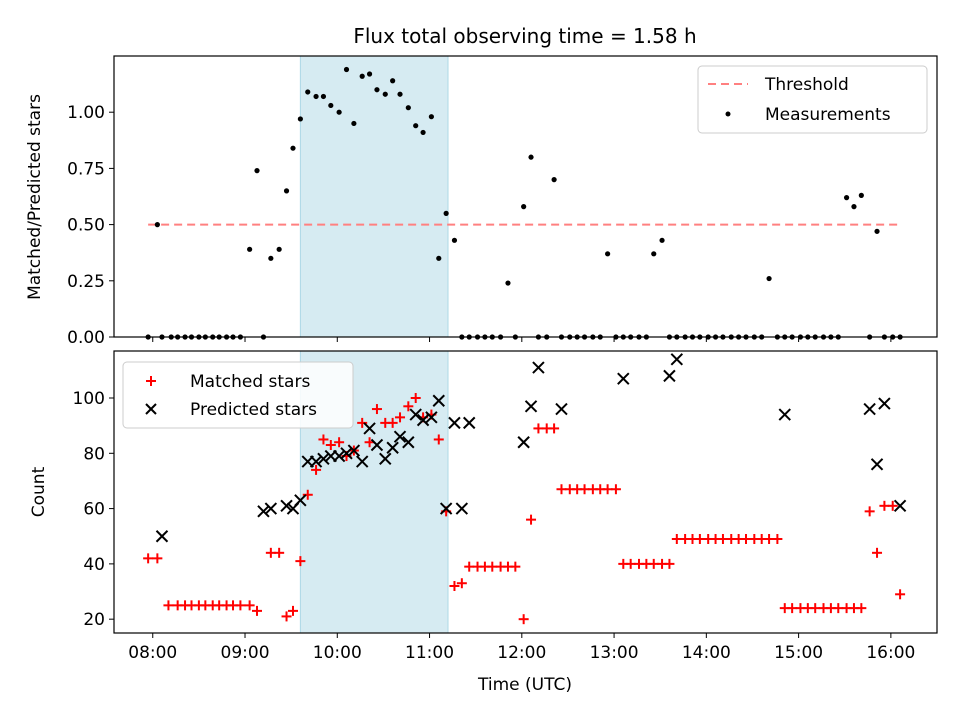  What do you see at coordinates (93, 509) in the screenshot?
I see `bottom-y-ticks: 20 40 60 80 100` at bounding box center [93, 509].